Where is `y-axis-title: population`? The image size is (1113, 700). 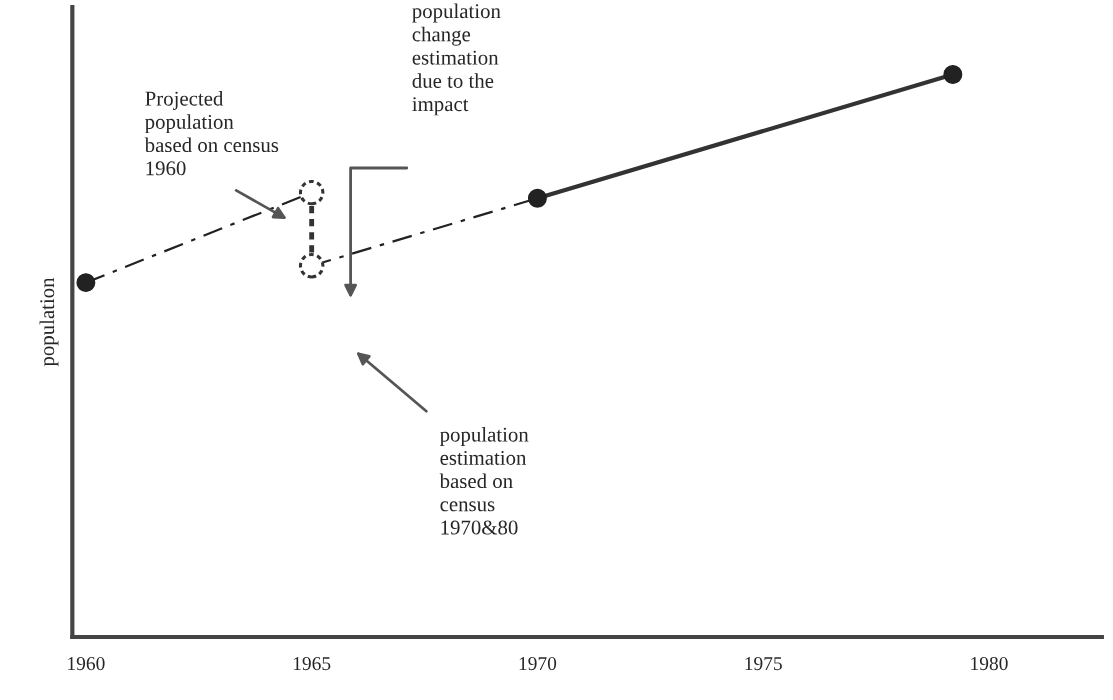 y-axis-title: population is located at coordinates (49, 322).